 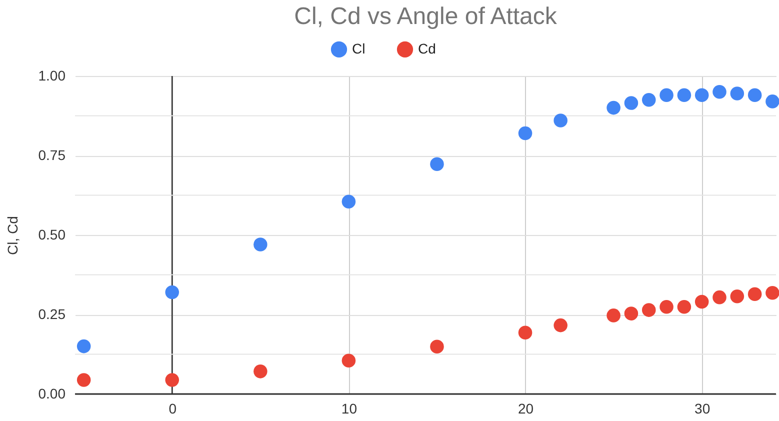 I want to click on chart-title: Cl, Cd vs Angle of Attack, so click(x=426, y=16).